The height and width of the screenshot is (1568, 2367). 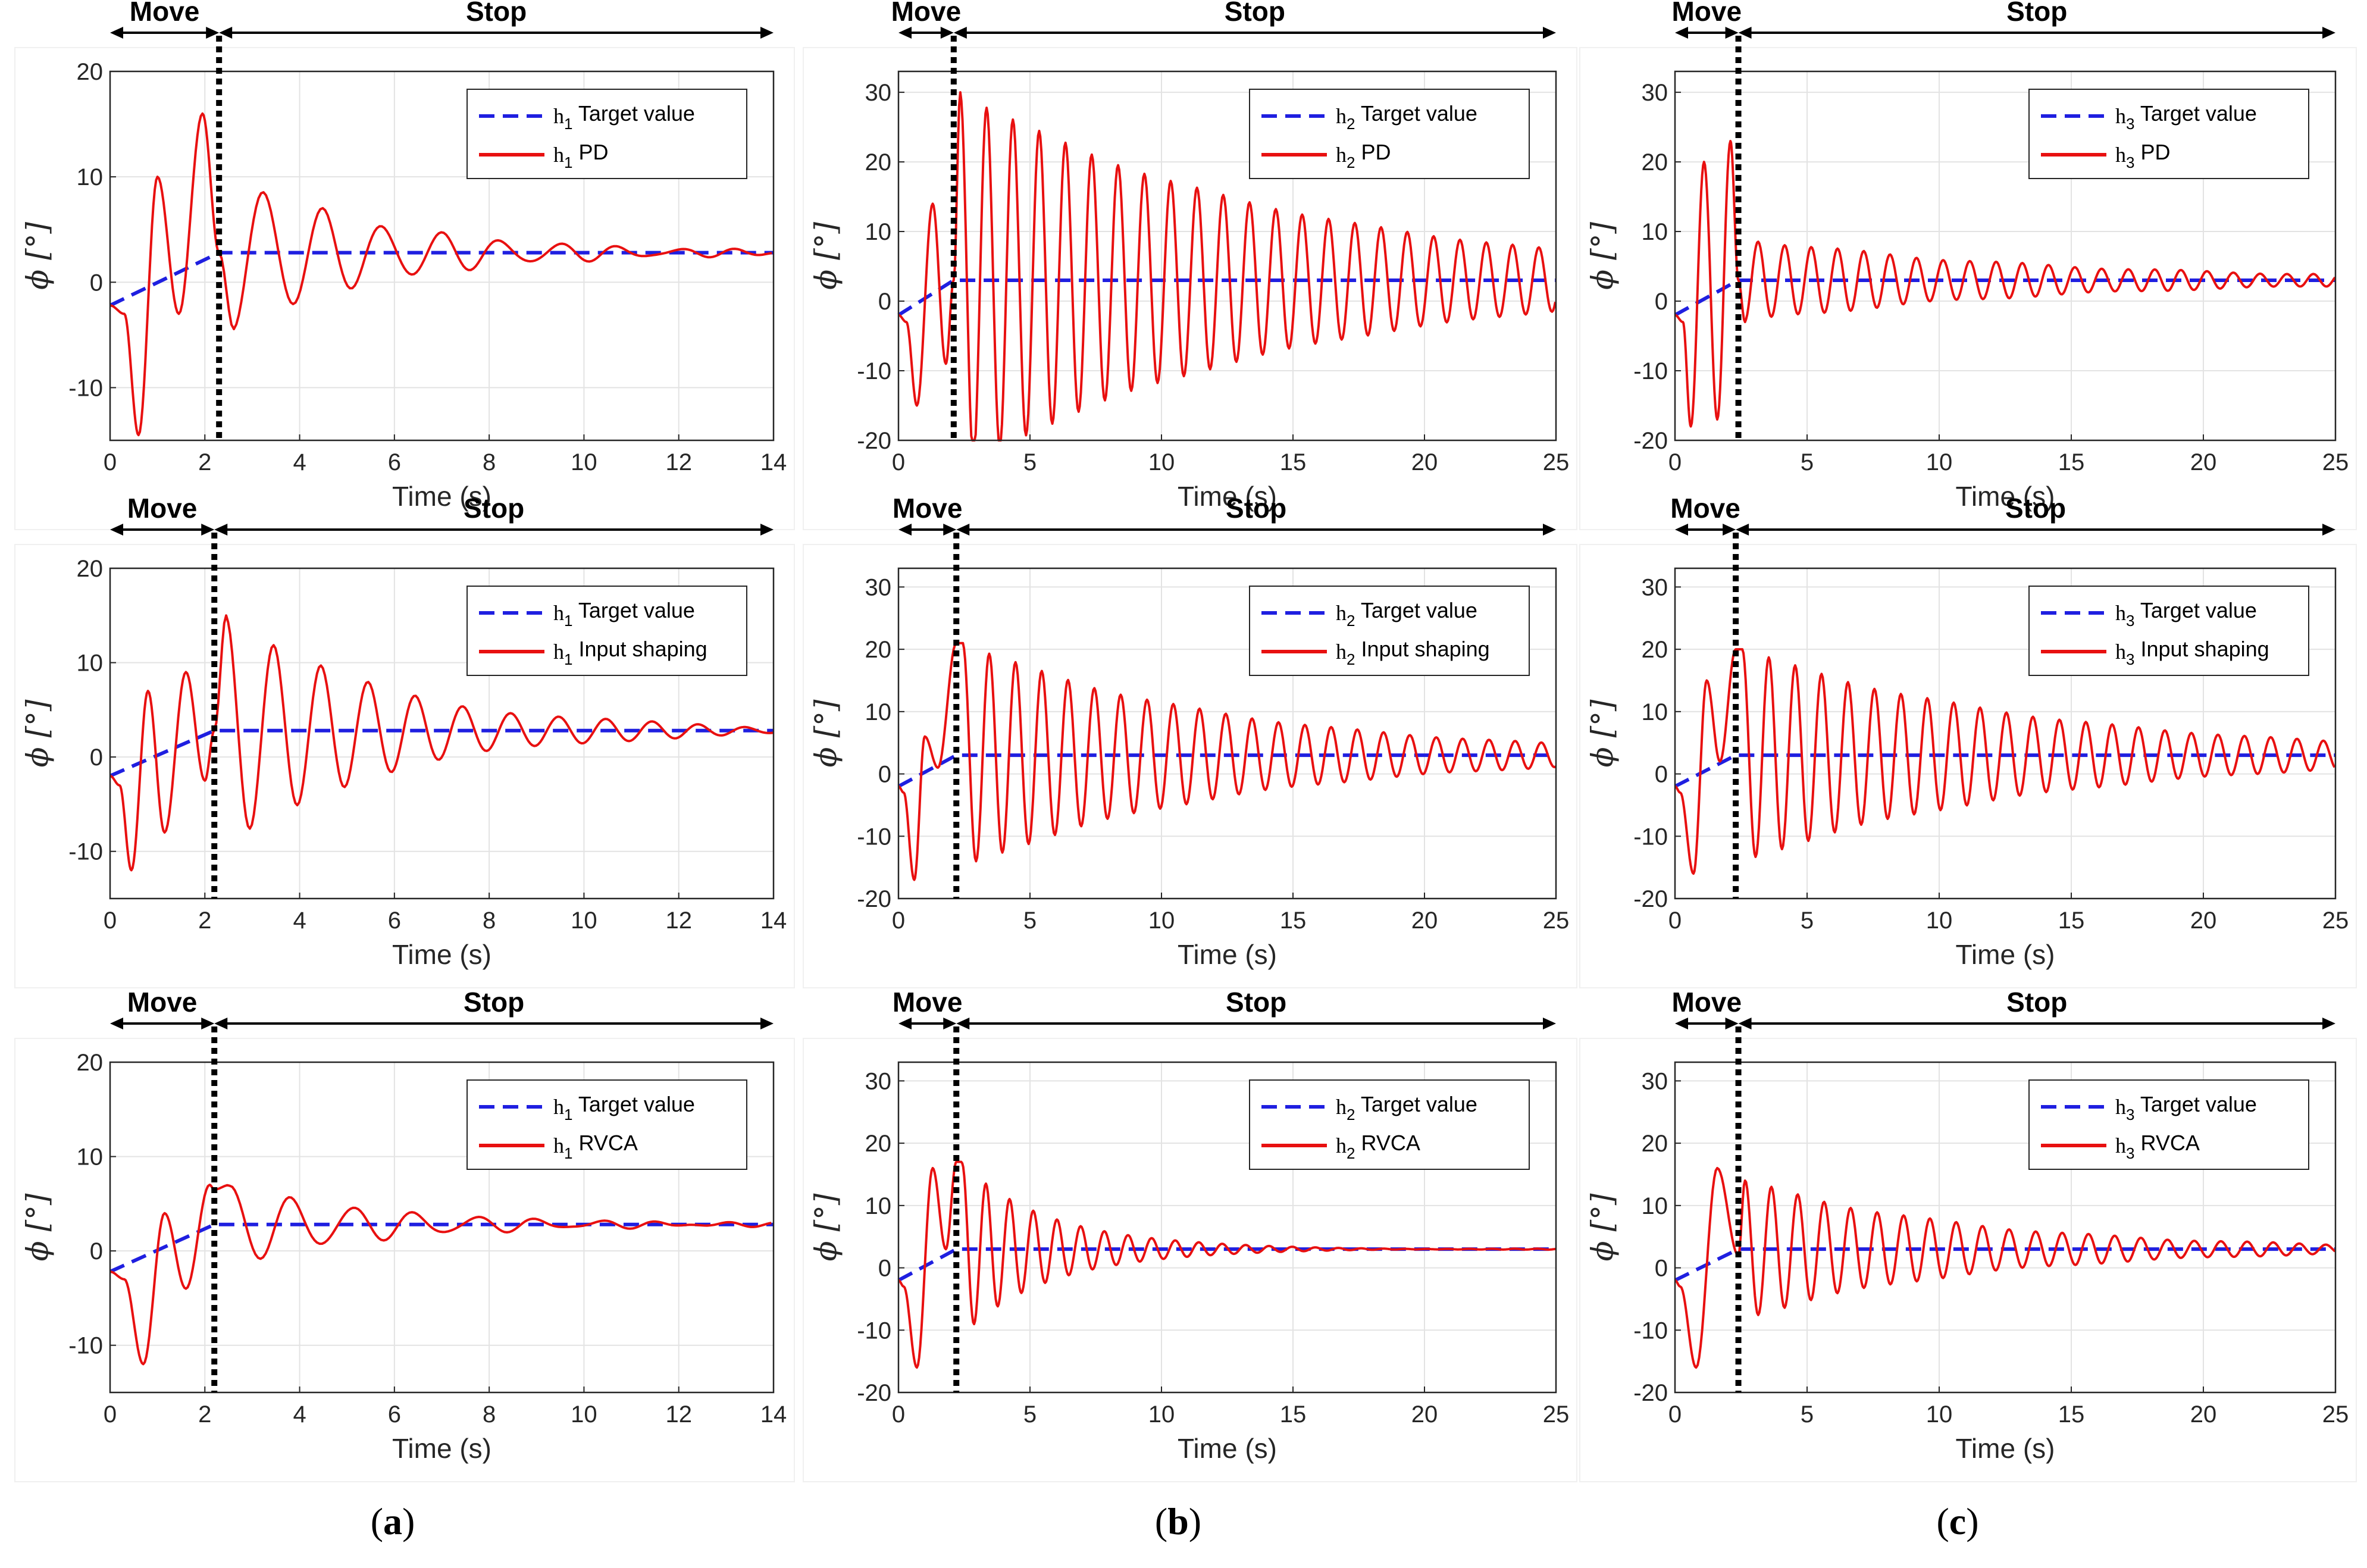 What do you see at coordinates (204, 1415) in the screenshot?
I see `tick-label-x: 2` at bounding box center [204, 1415].